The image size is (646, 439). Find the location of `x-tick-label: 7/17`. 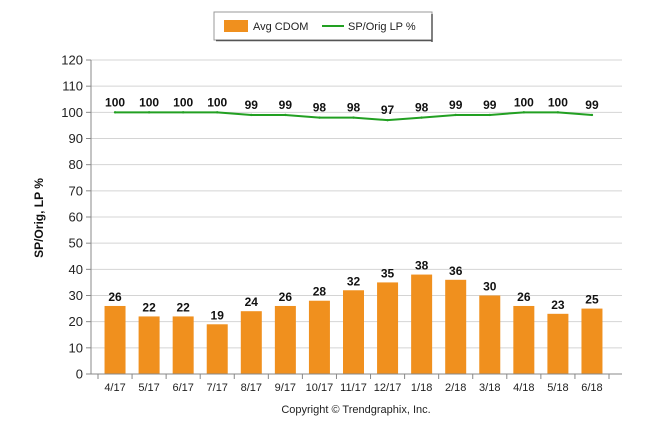

x-tick-label: 7/17 is located at coordinates (217, 388).